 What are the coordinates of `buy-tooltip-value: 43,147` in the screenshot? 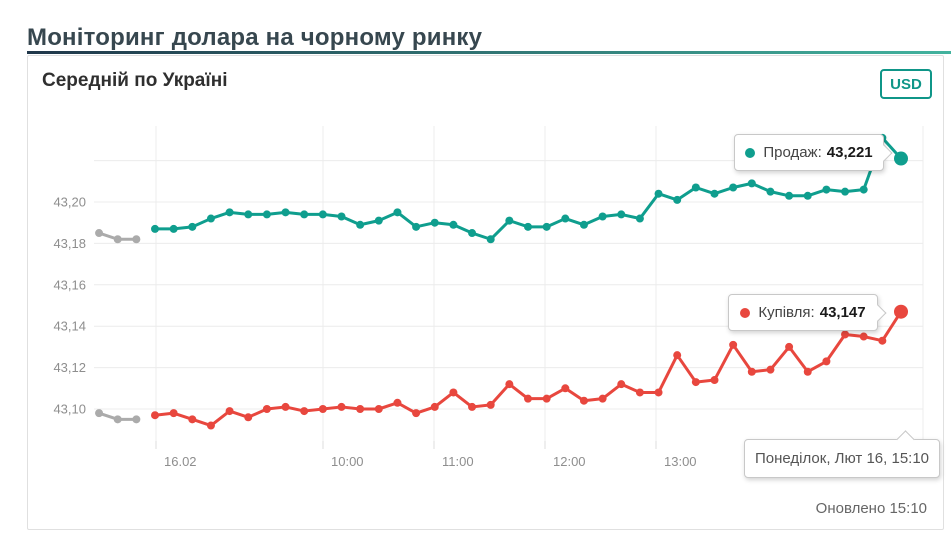 It's located at (842, 312).